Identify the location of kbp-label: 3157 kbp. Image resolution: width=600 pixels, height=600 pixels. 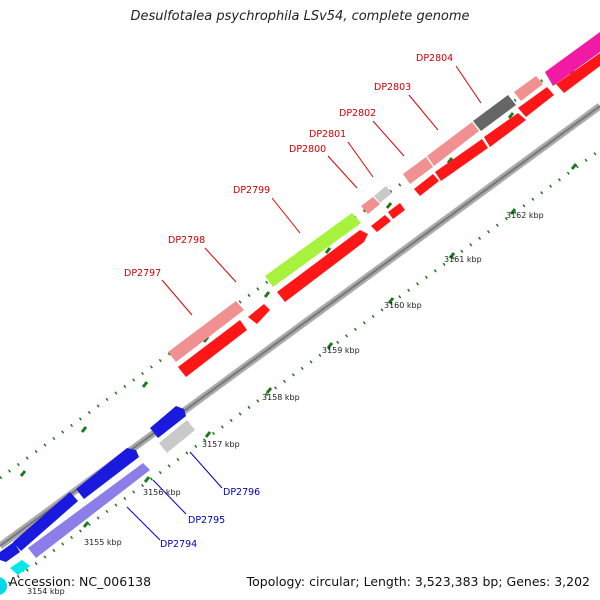
(221, 444).